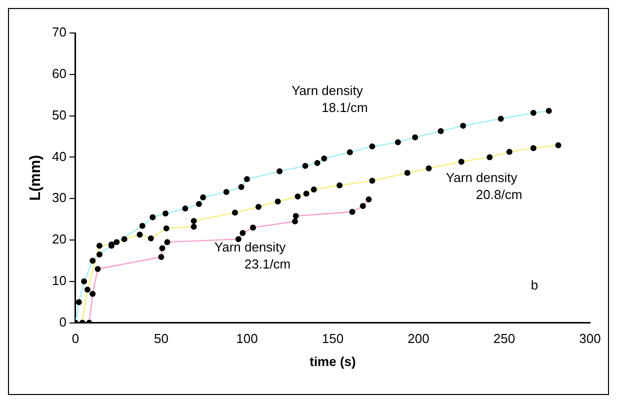  Describe the element at coordinates (504, 338) in the screenshot. I see `x-tick-label: 250` at that location.